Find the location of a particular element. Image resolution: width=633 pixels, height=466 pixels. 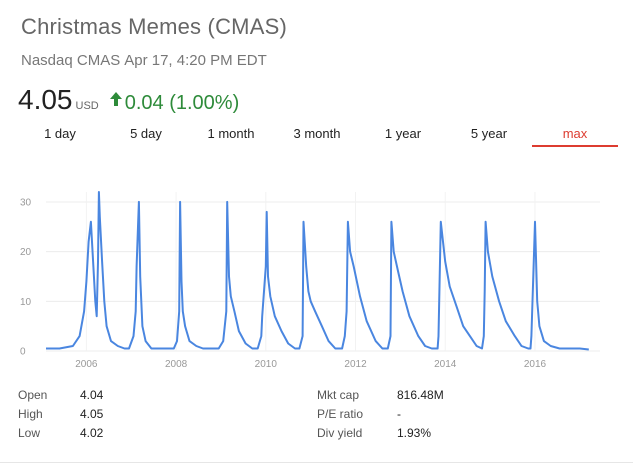

tab-3-month: 3 month is located at coordinates (317, 133).